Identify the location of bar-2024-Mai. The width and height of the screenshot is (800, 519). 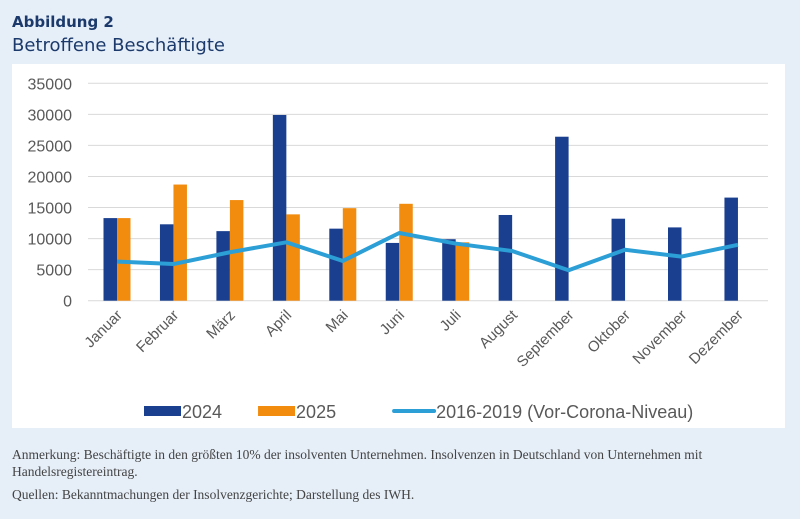
(336, 264).